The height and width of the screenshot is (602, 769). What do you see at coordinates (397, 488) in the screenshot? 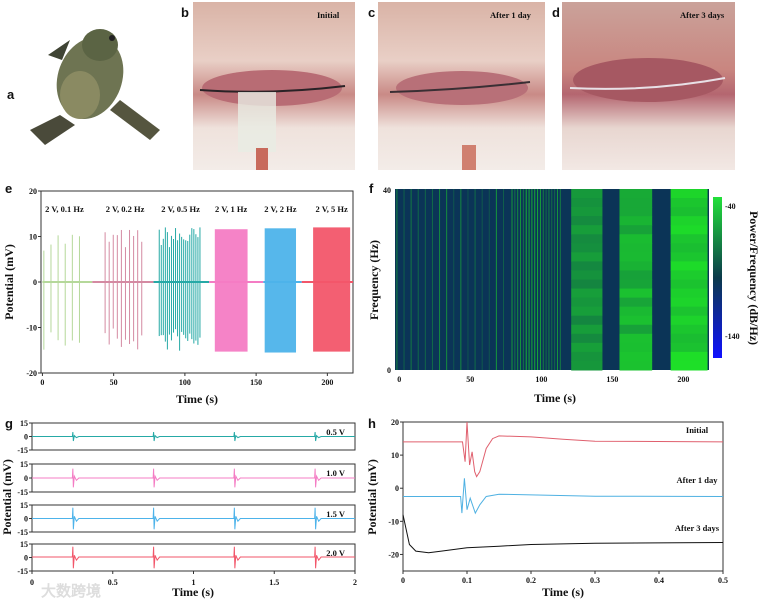
I see `h-ytick-label: 0` at bounding box center [397, 488].